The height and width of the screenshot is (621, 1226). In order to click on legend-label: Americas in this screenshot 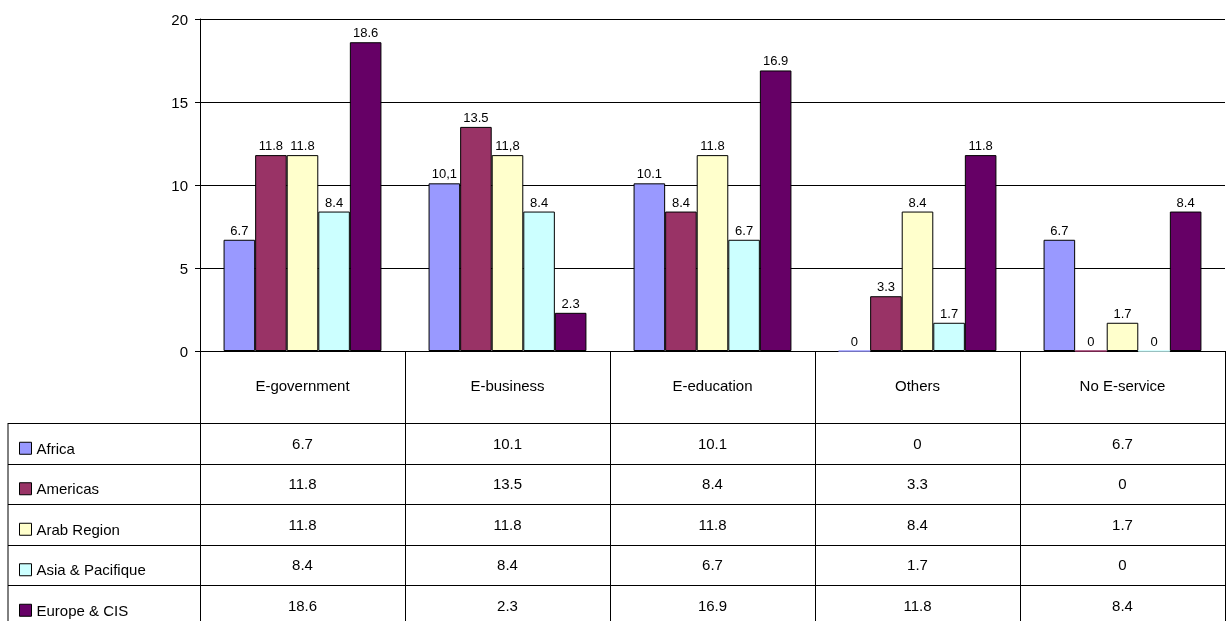, I will do `click(68, 489)`.